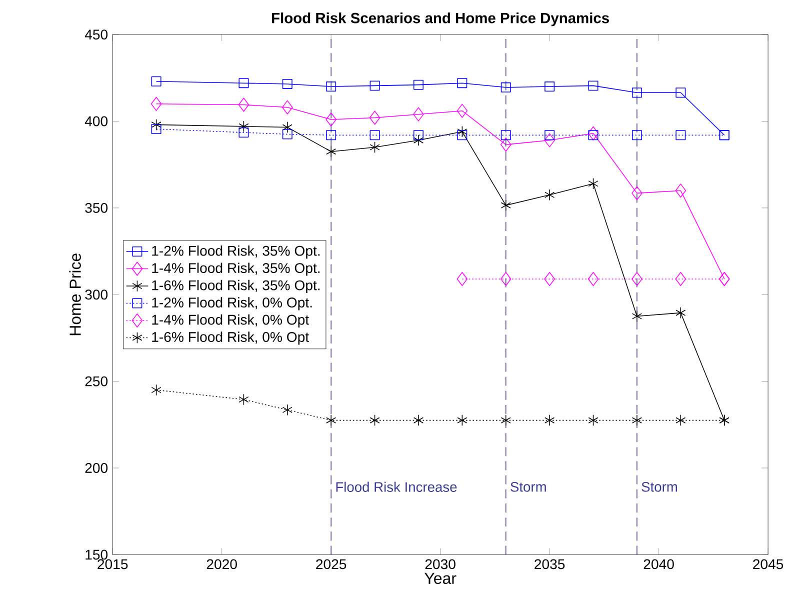  Describe the element at coordinates (96, 35) in the screenshot. I see `y-tick-label: 450` at that location.